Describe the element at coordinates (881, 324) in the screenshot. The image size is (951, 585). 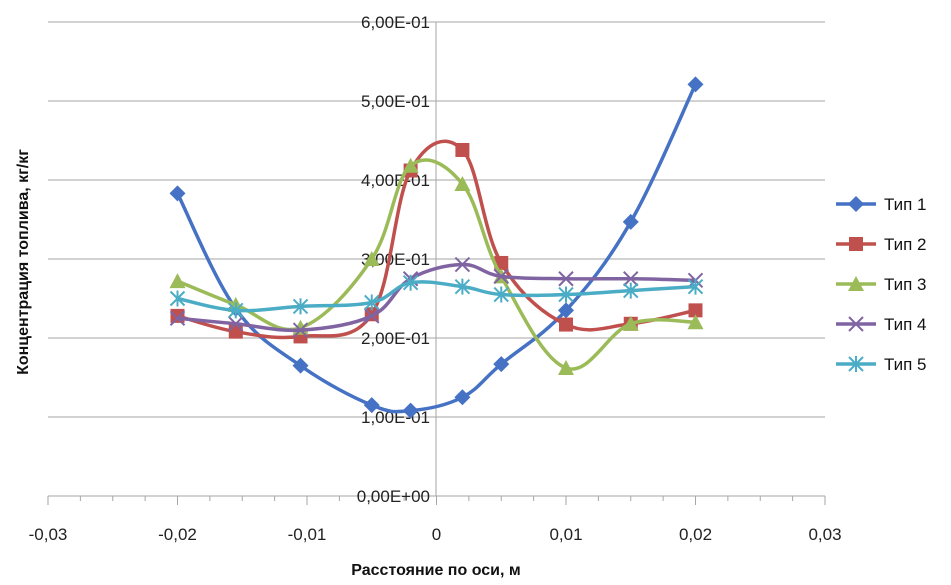
I see `legend-item: Тип 4` at that location.